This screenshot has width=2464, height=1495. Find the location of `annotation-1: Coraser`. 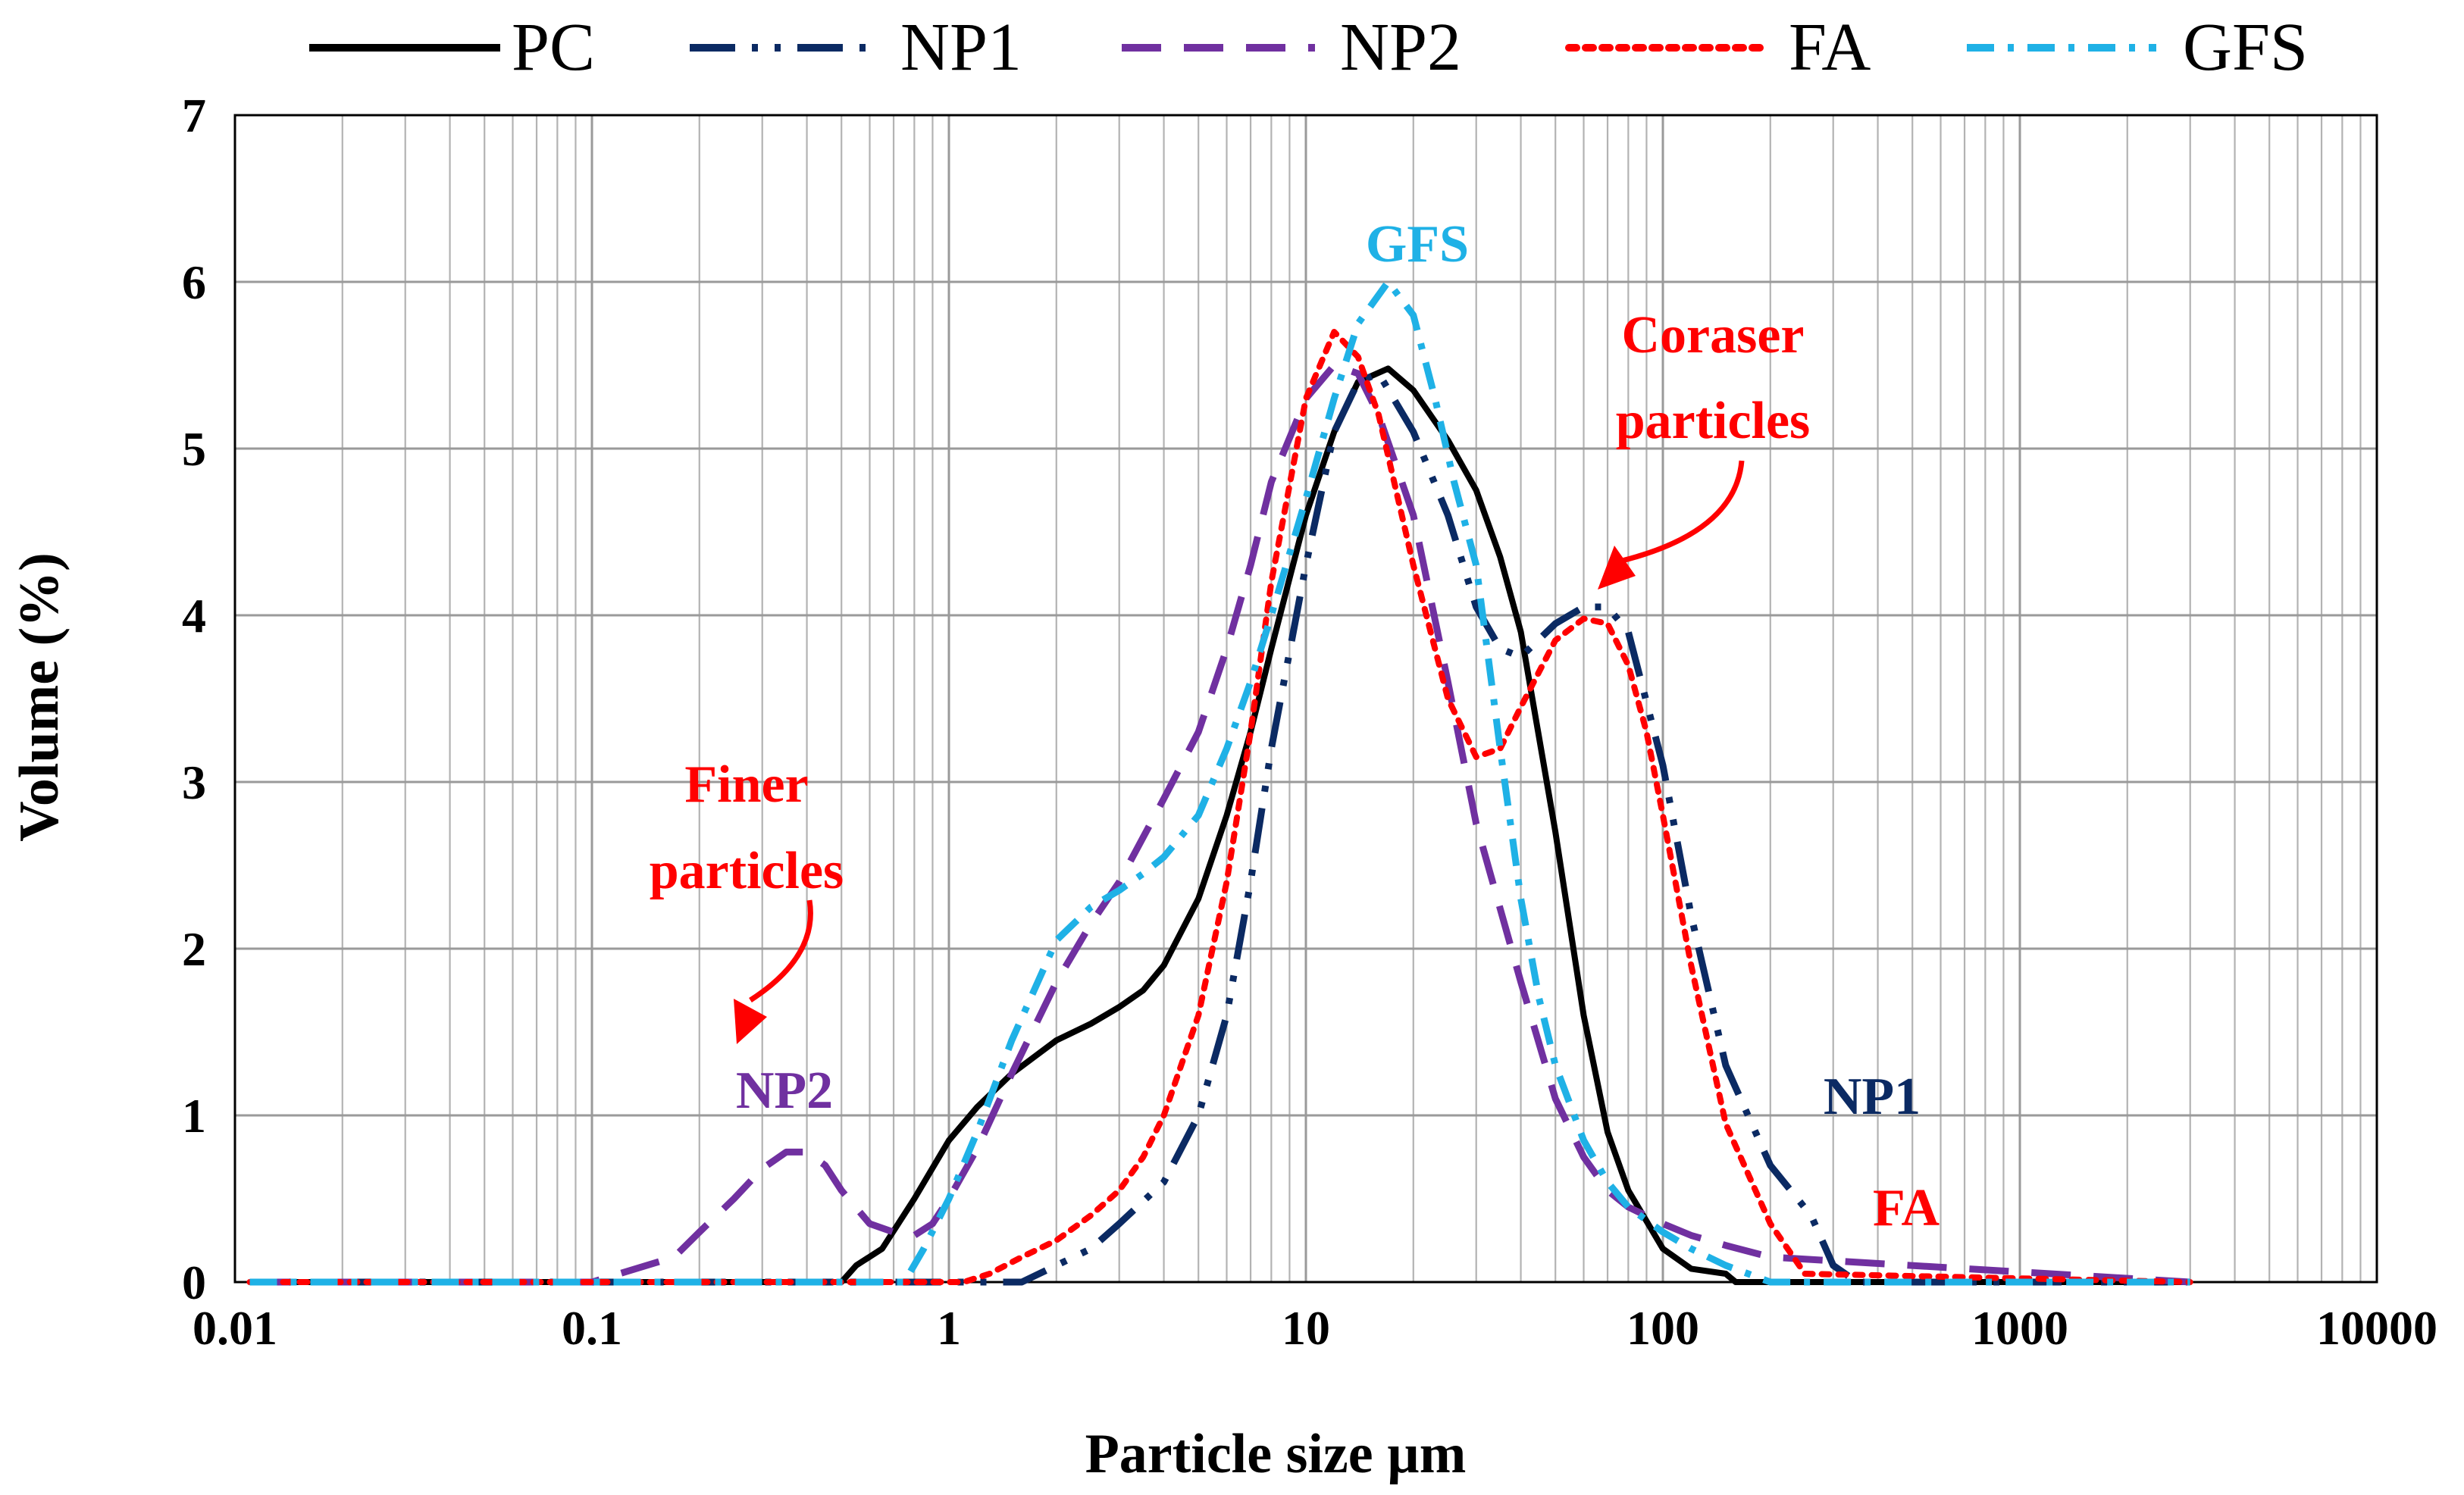

annotation-1: Coraser is located at coordinates (1712, 335).